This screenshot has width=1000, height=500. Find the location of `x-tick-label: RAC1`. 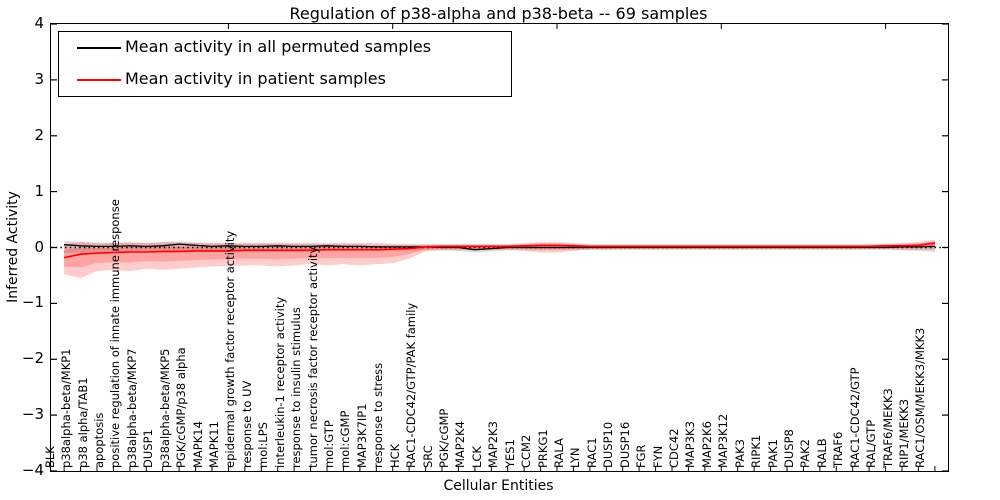

x-tick-label: RAC1 is located at coordinates (591, 452).